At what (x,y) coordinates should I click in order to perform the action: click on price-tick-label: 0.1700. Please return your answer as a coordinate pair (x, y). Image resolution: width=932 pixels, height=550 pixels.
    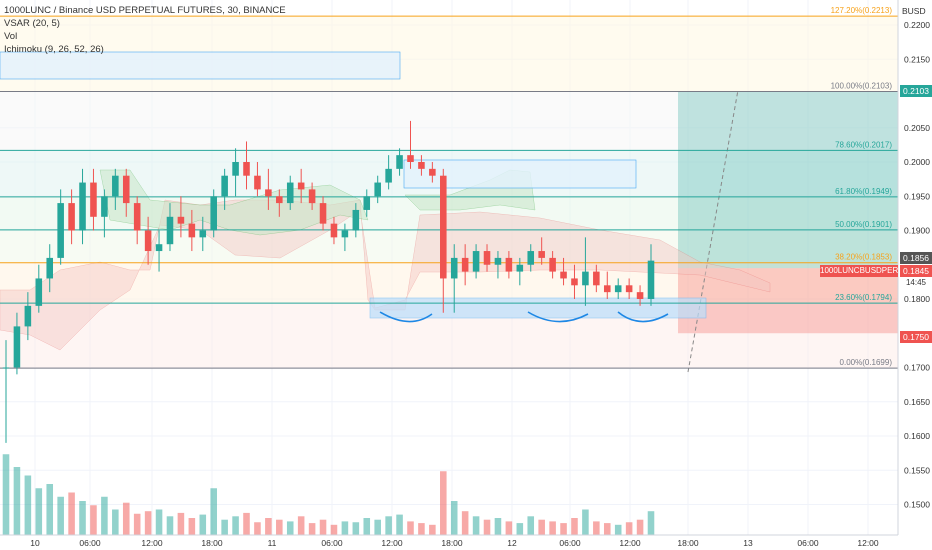
    Looking at the image, I should click on (917, 368).